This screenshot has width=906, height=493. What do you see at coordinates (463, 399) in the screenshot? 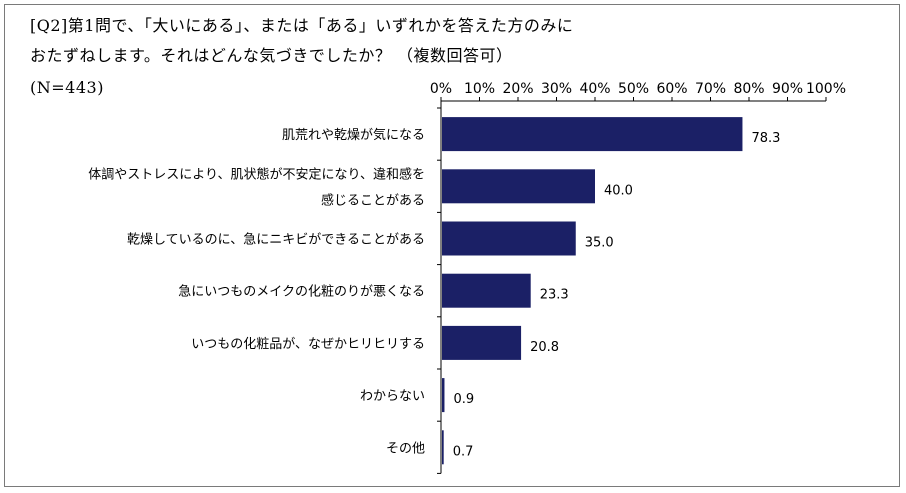
I see `data-label: 0.9` at bounding box center [463, 399].